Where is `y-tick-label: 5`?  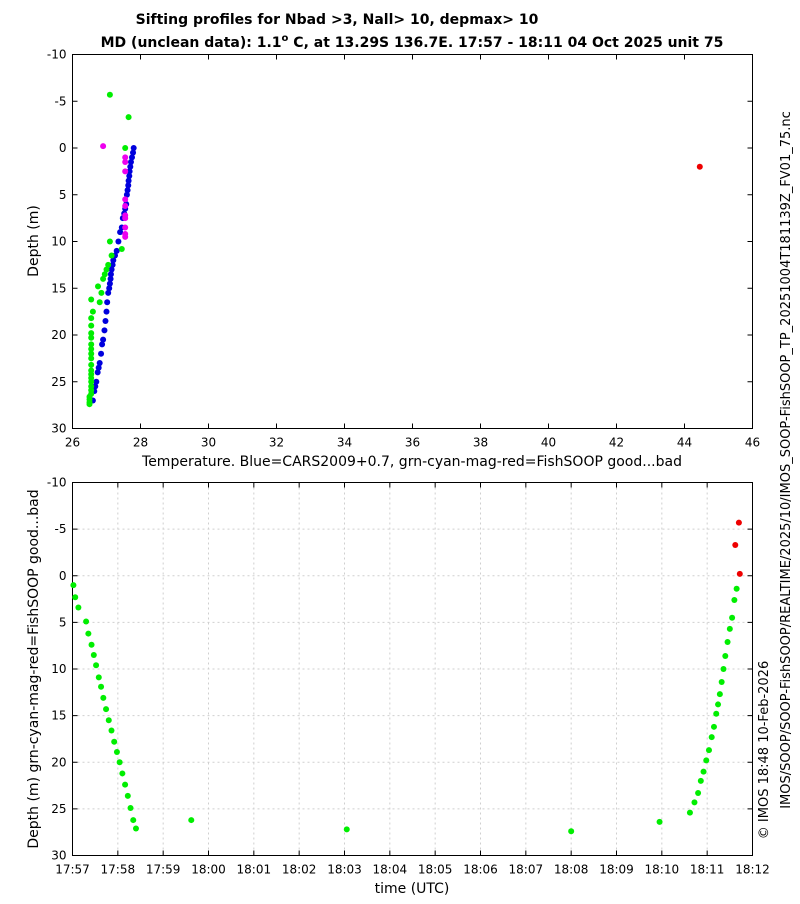
y-tick-label: 5 is located at coordinates (63, 195).